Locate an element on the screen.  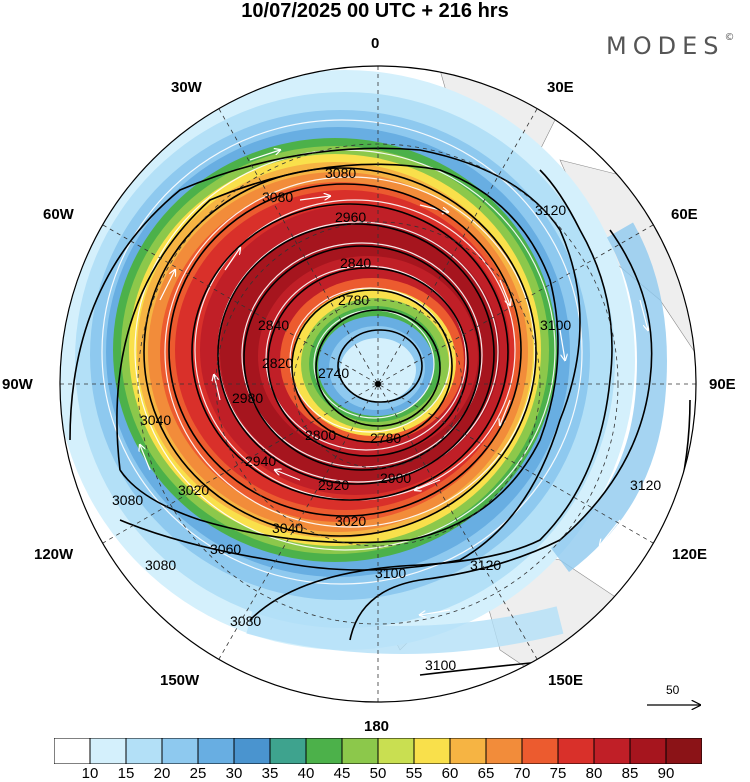
colorbar-tick-label: 55 is located at coordinates (414, 773).